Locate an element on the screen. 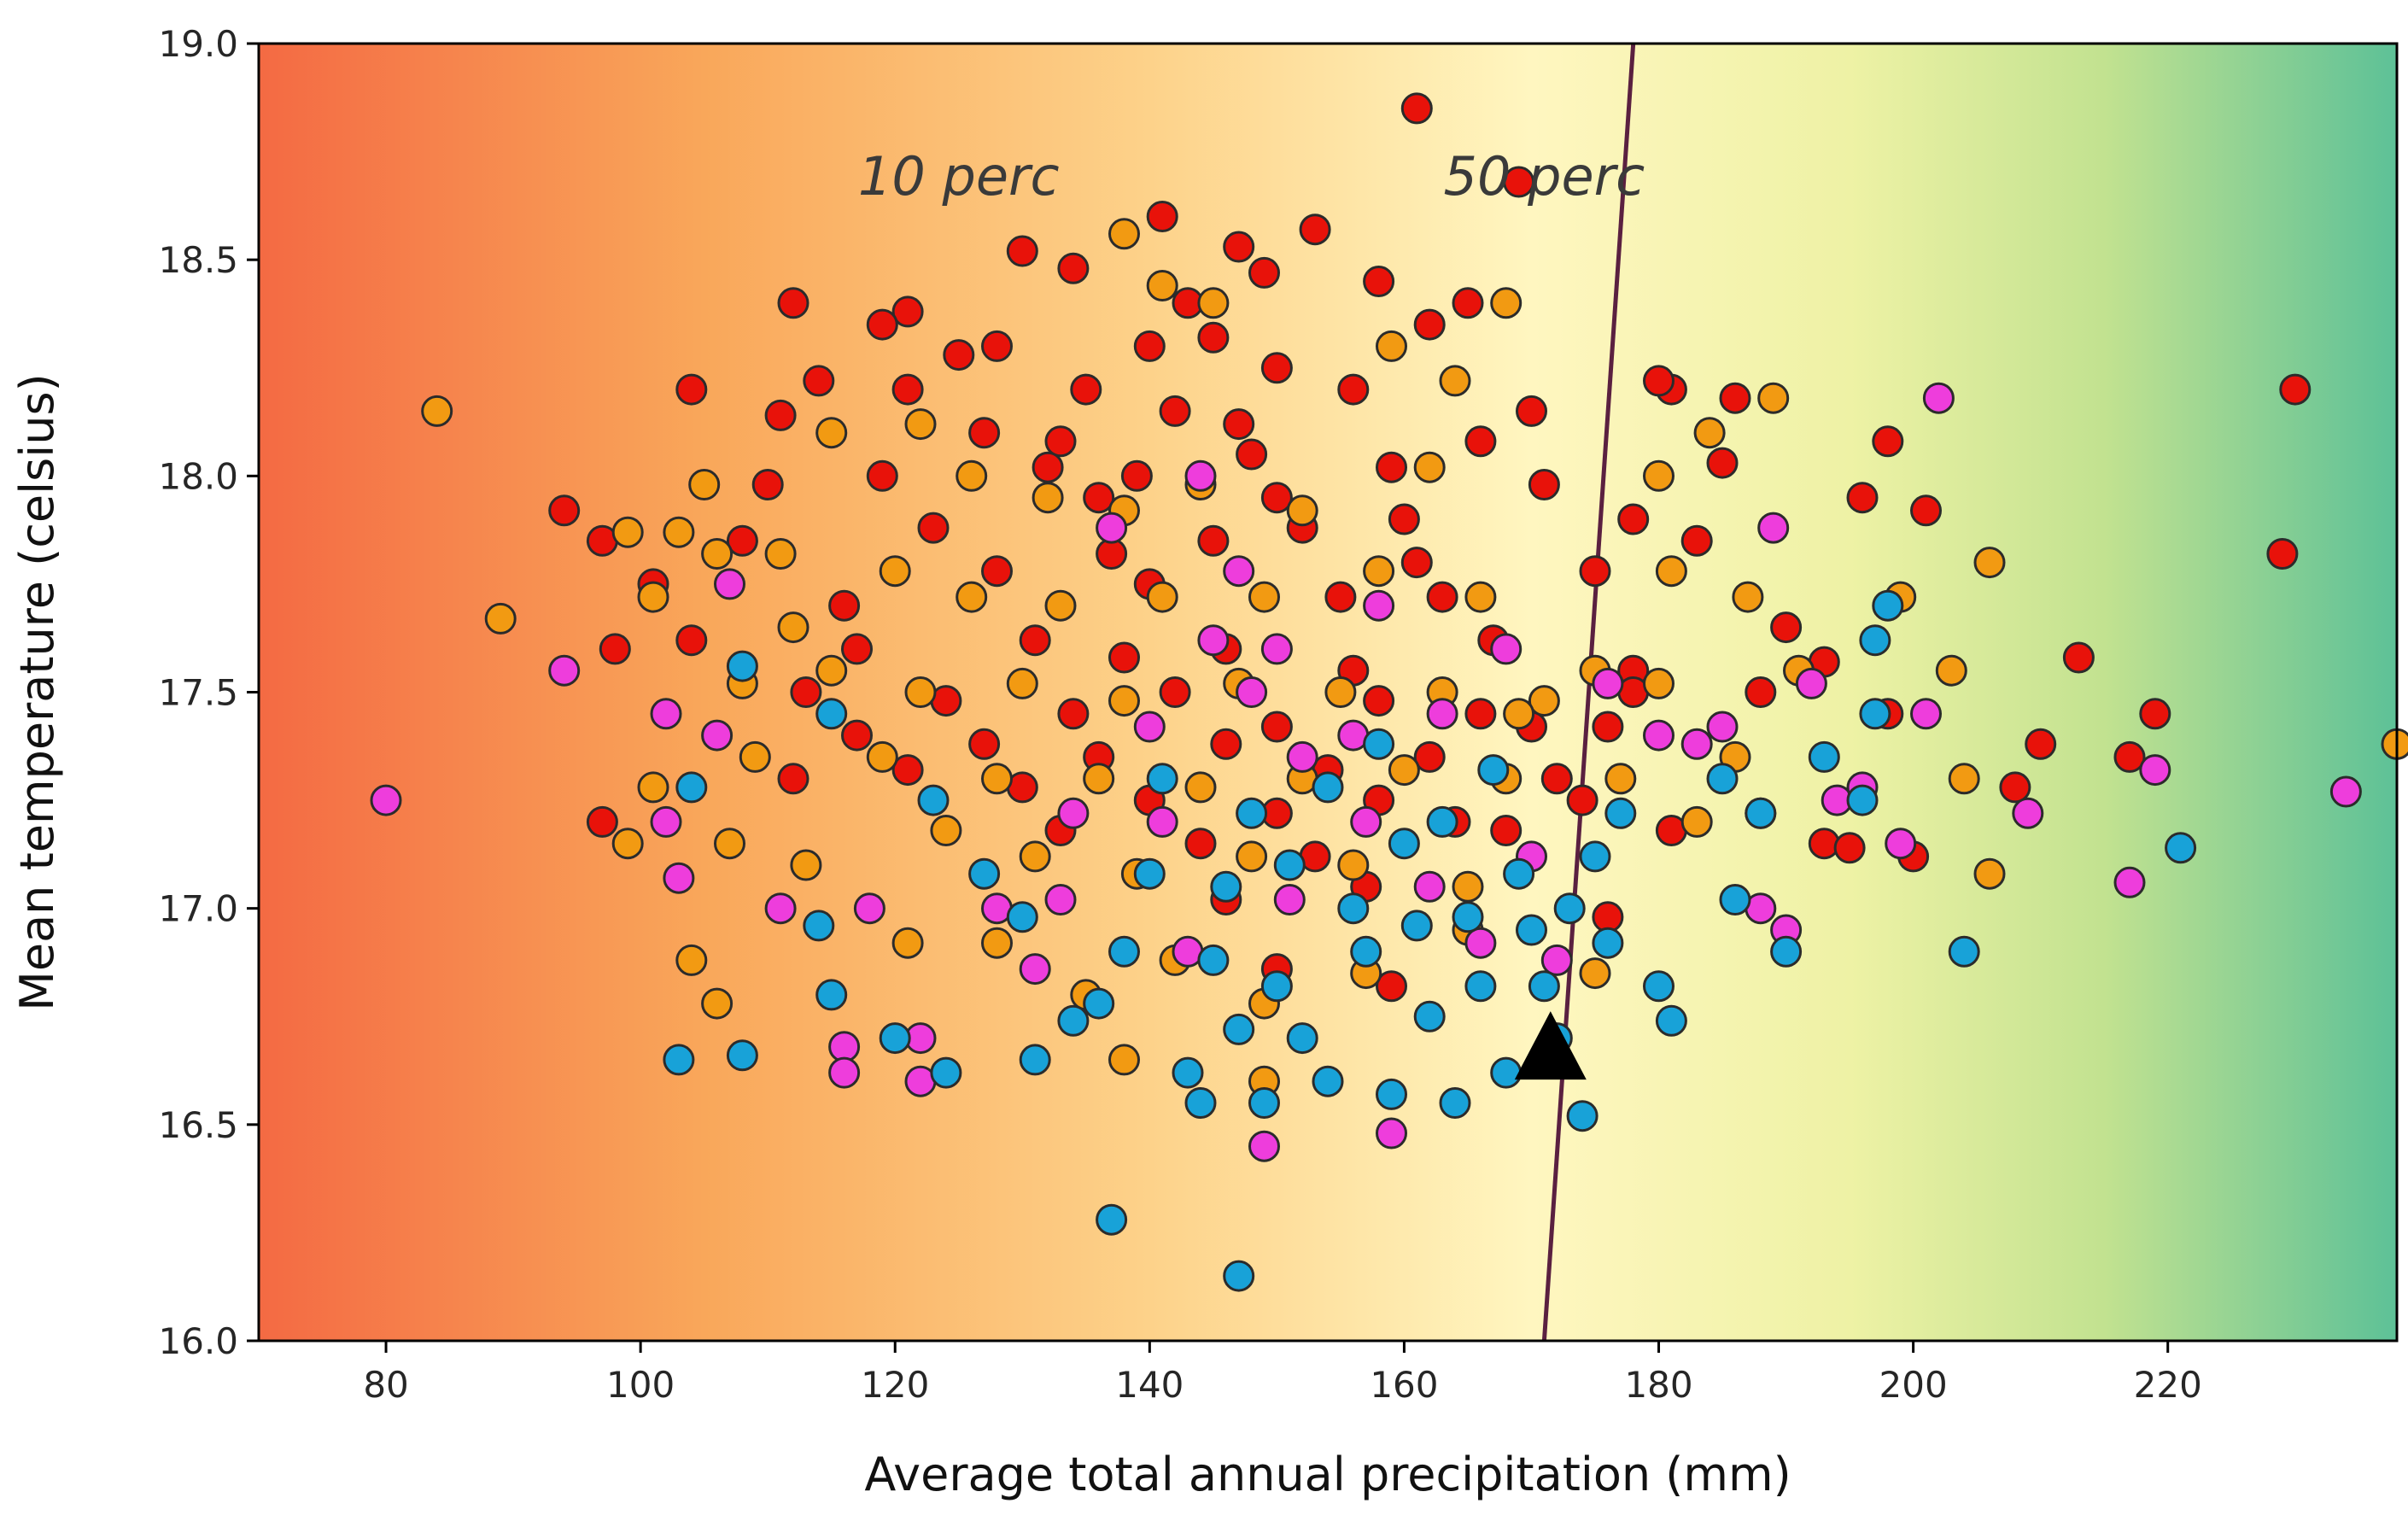  y-tick-label: 16.5 is located at coordinates (198, 1125).